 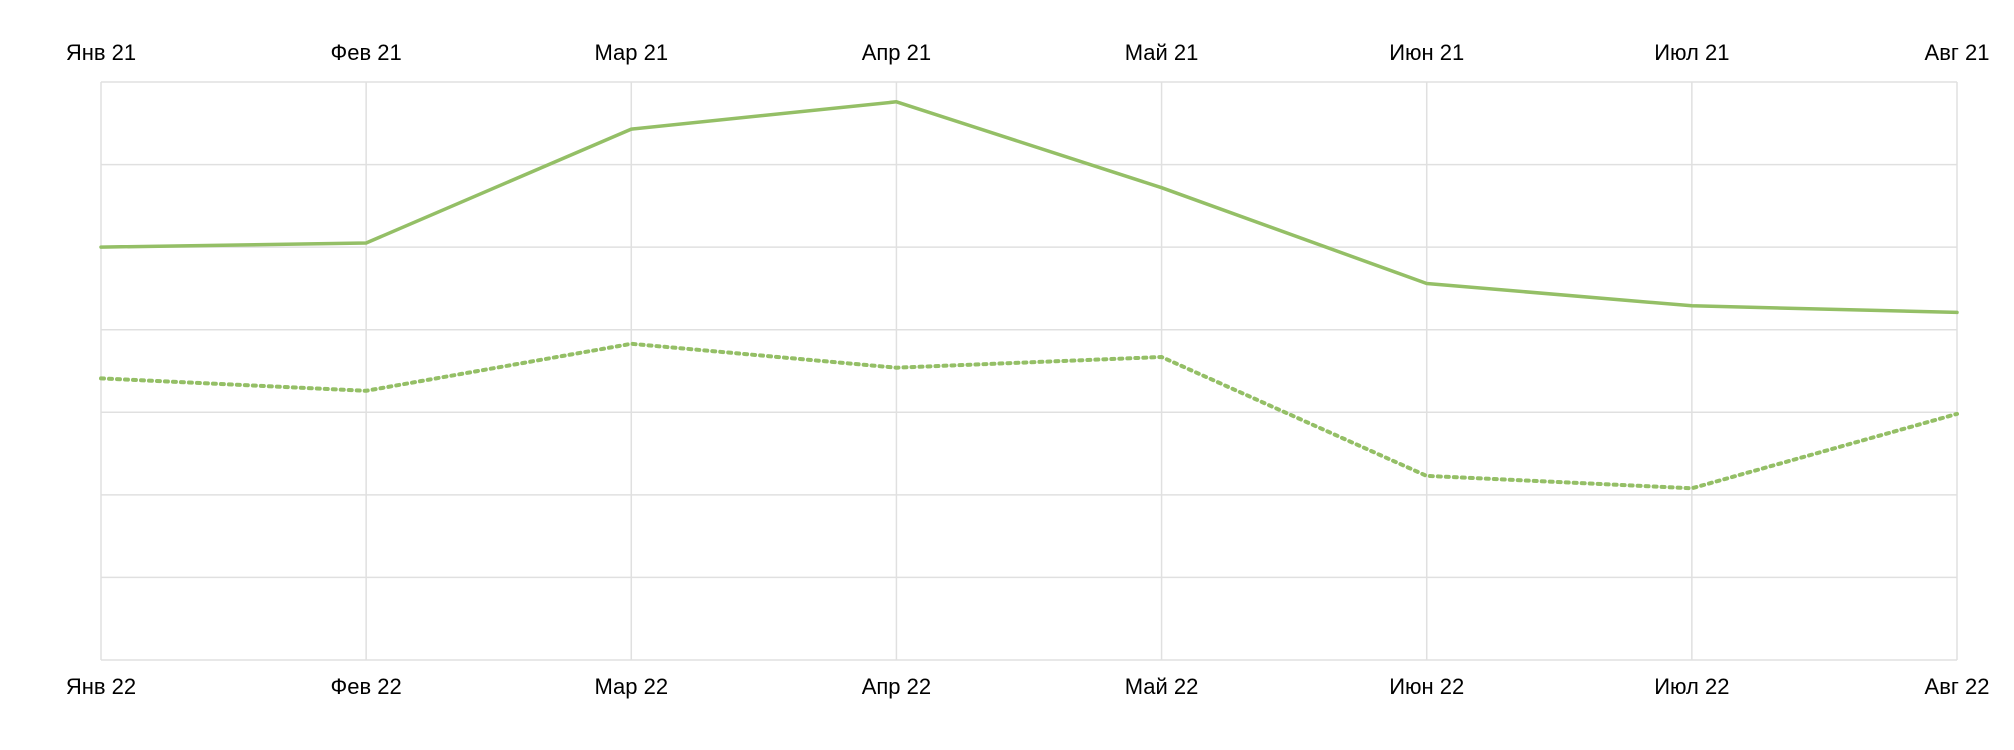 I want to click on top-tick-label: Июл 21, so click(x=1691, y=52).